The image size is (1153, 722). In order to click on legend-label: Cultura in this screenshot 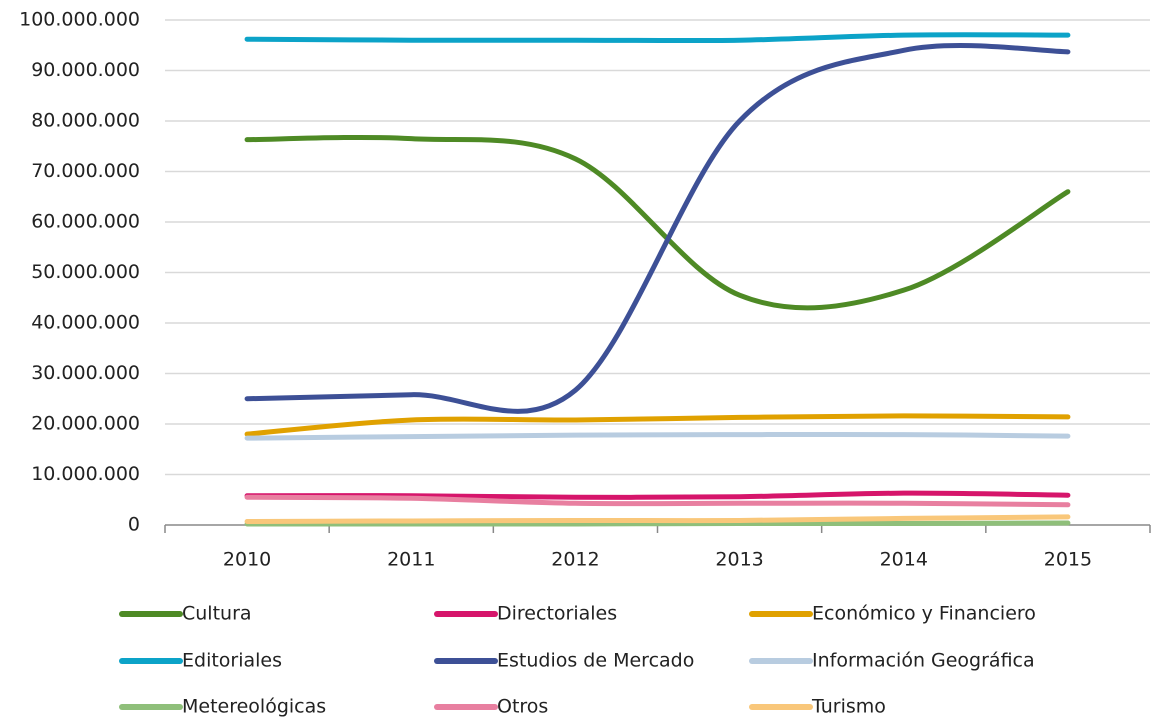, I will do `click(217, 614)`.